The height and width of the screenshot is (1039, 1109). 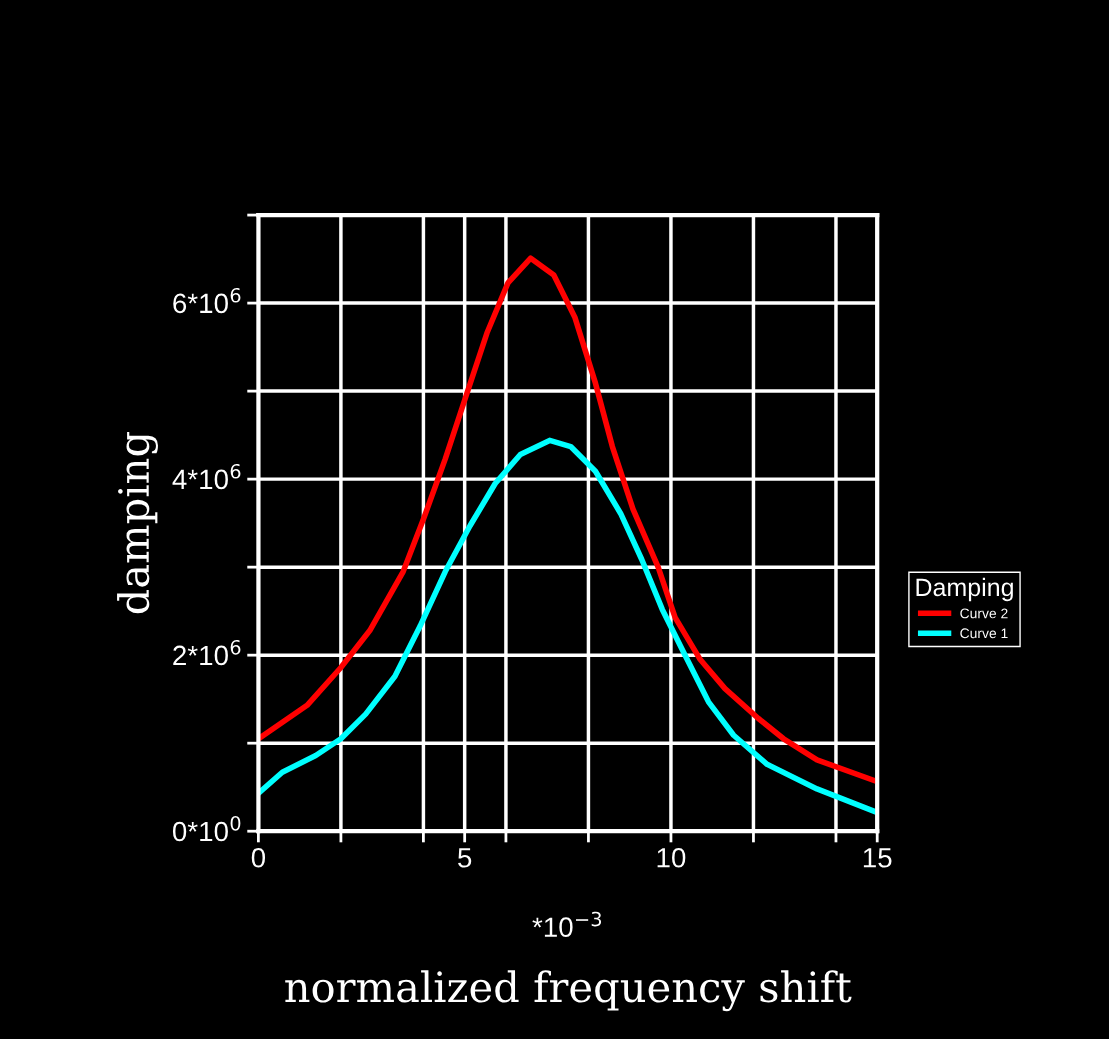 What do you see at coordinates (207, 300) in the screenshot?
I see `y-tick-label: 6*10$^{6}$` at bounding box center [207, 300].